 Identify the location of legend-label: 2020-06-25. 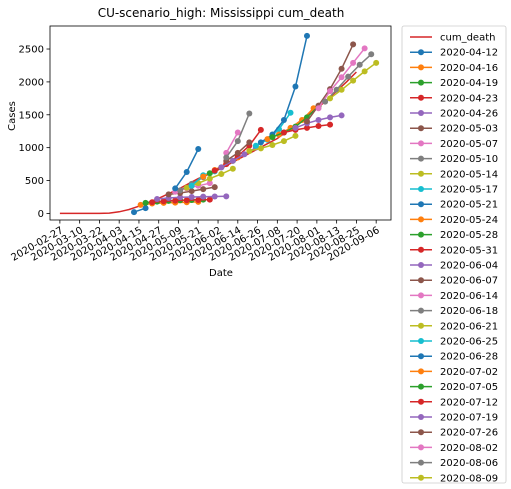
(469, 342).